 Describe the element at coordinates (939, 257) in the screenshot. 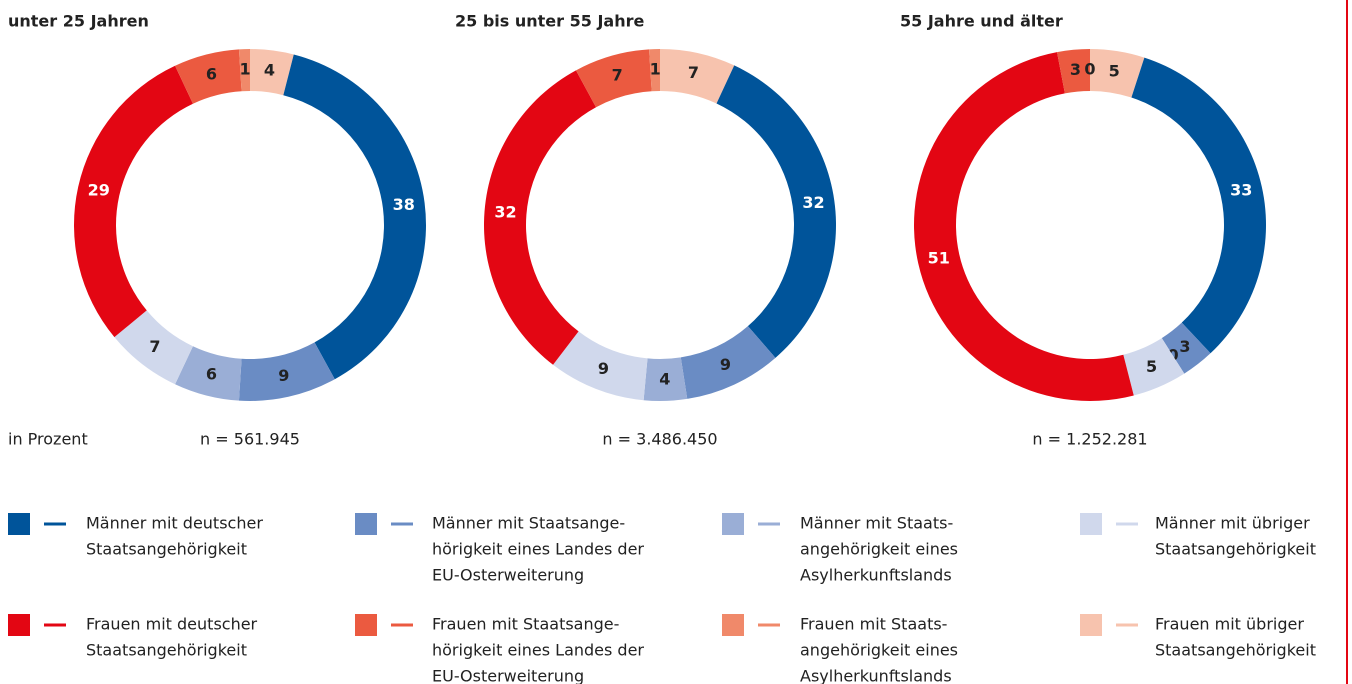

I see `data-label: 51` at that location.